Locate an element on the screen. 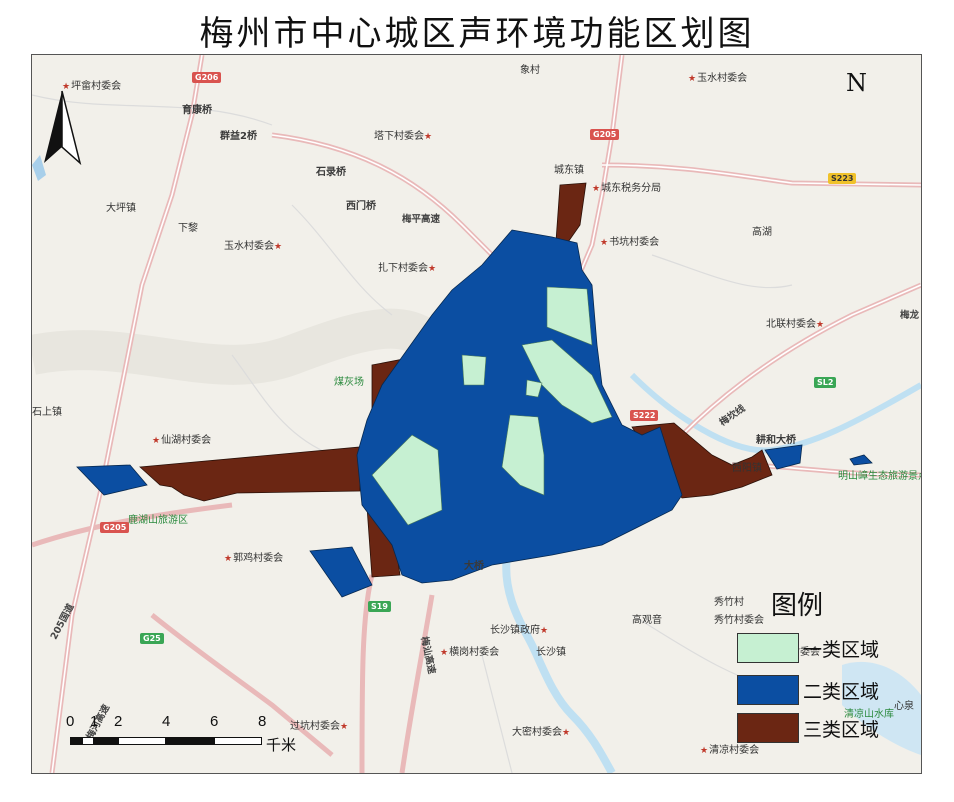  place-label: 大桥 is located at coordinates (474, 566).